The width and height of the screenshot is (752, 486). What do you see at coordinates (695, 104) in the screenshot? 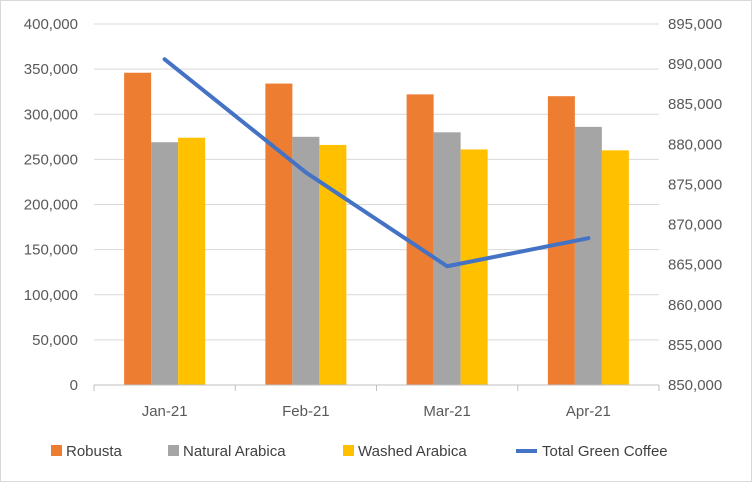
I see `right-tick-label: 885,000` at bounding box center [695, 104].